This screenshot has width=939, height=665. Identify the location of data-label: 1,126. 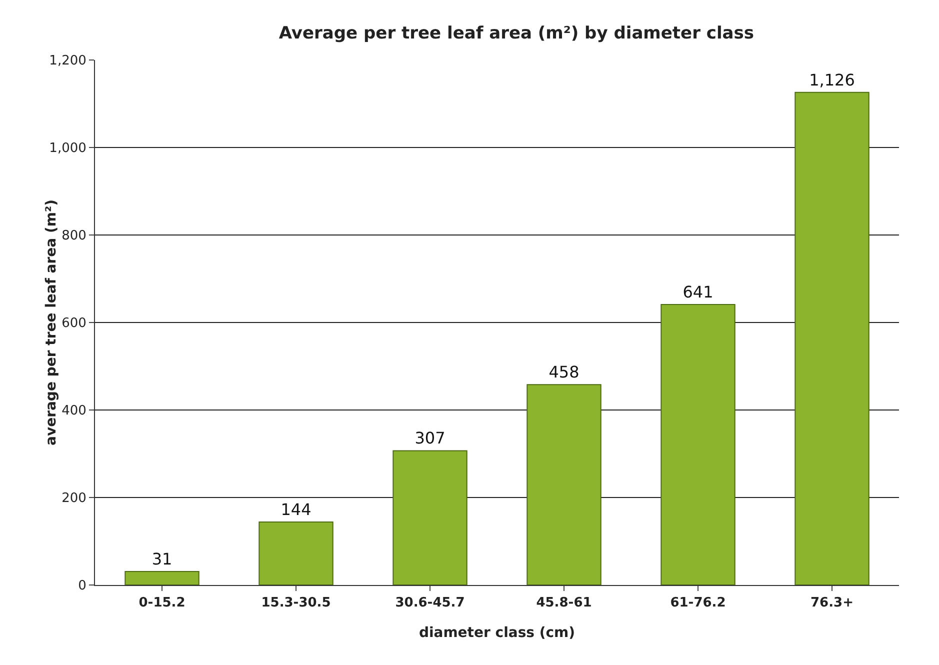
(832, 80).